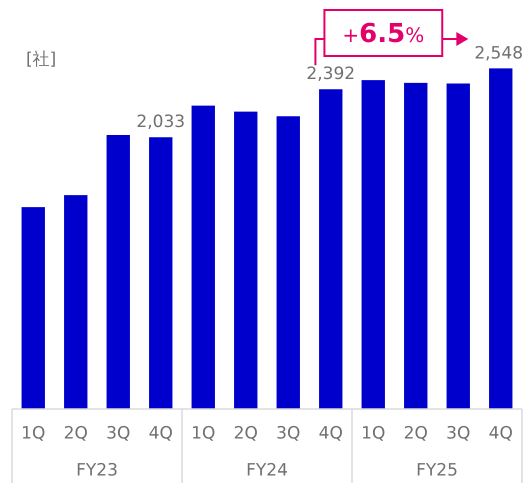 Image resolution: width=524 pixels, height=483 pixels. I want to click on text: FY23, so click(97, 470).